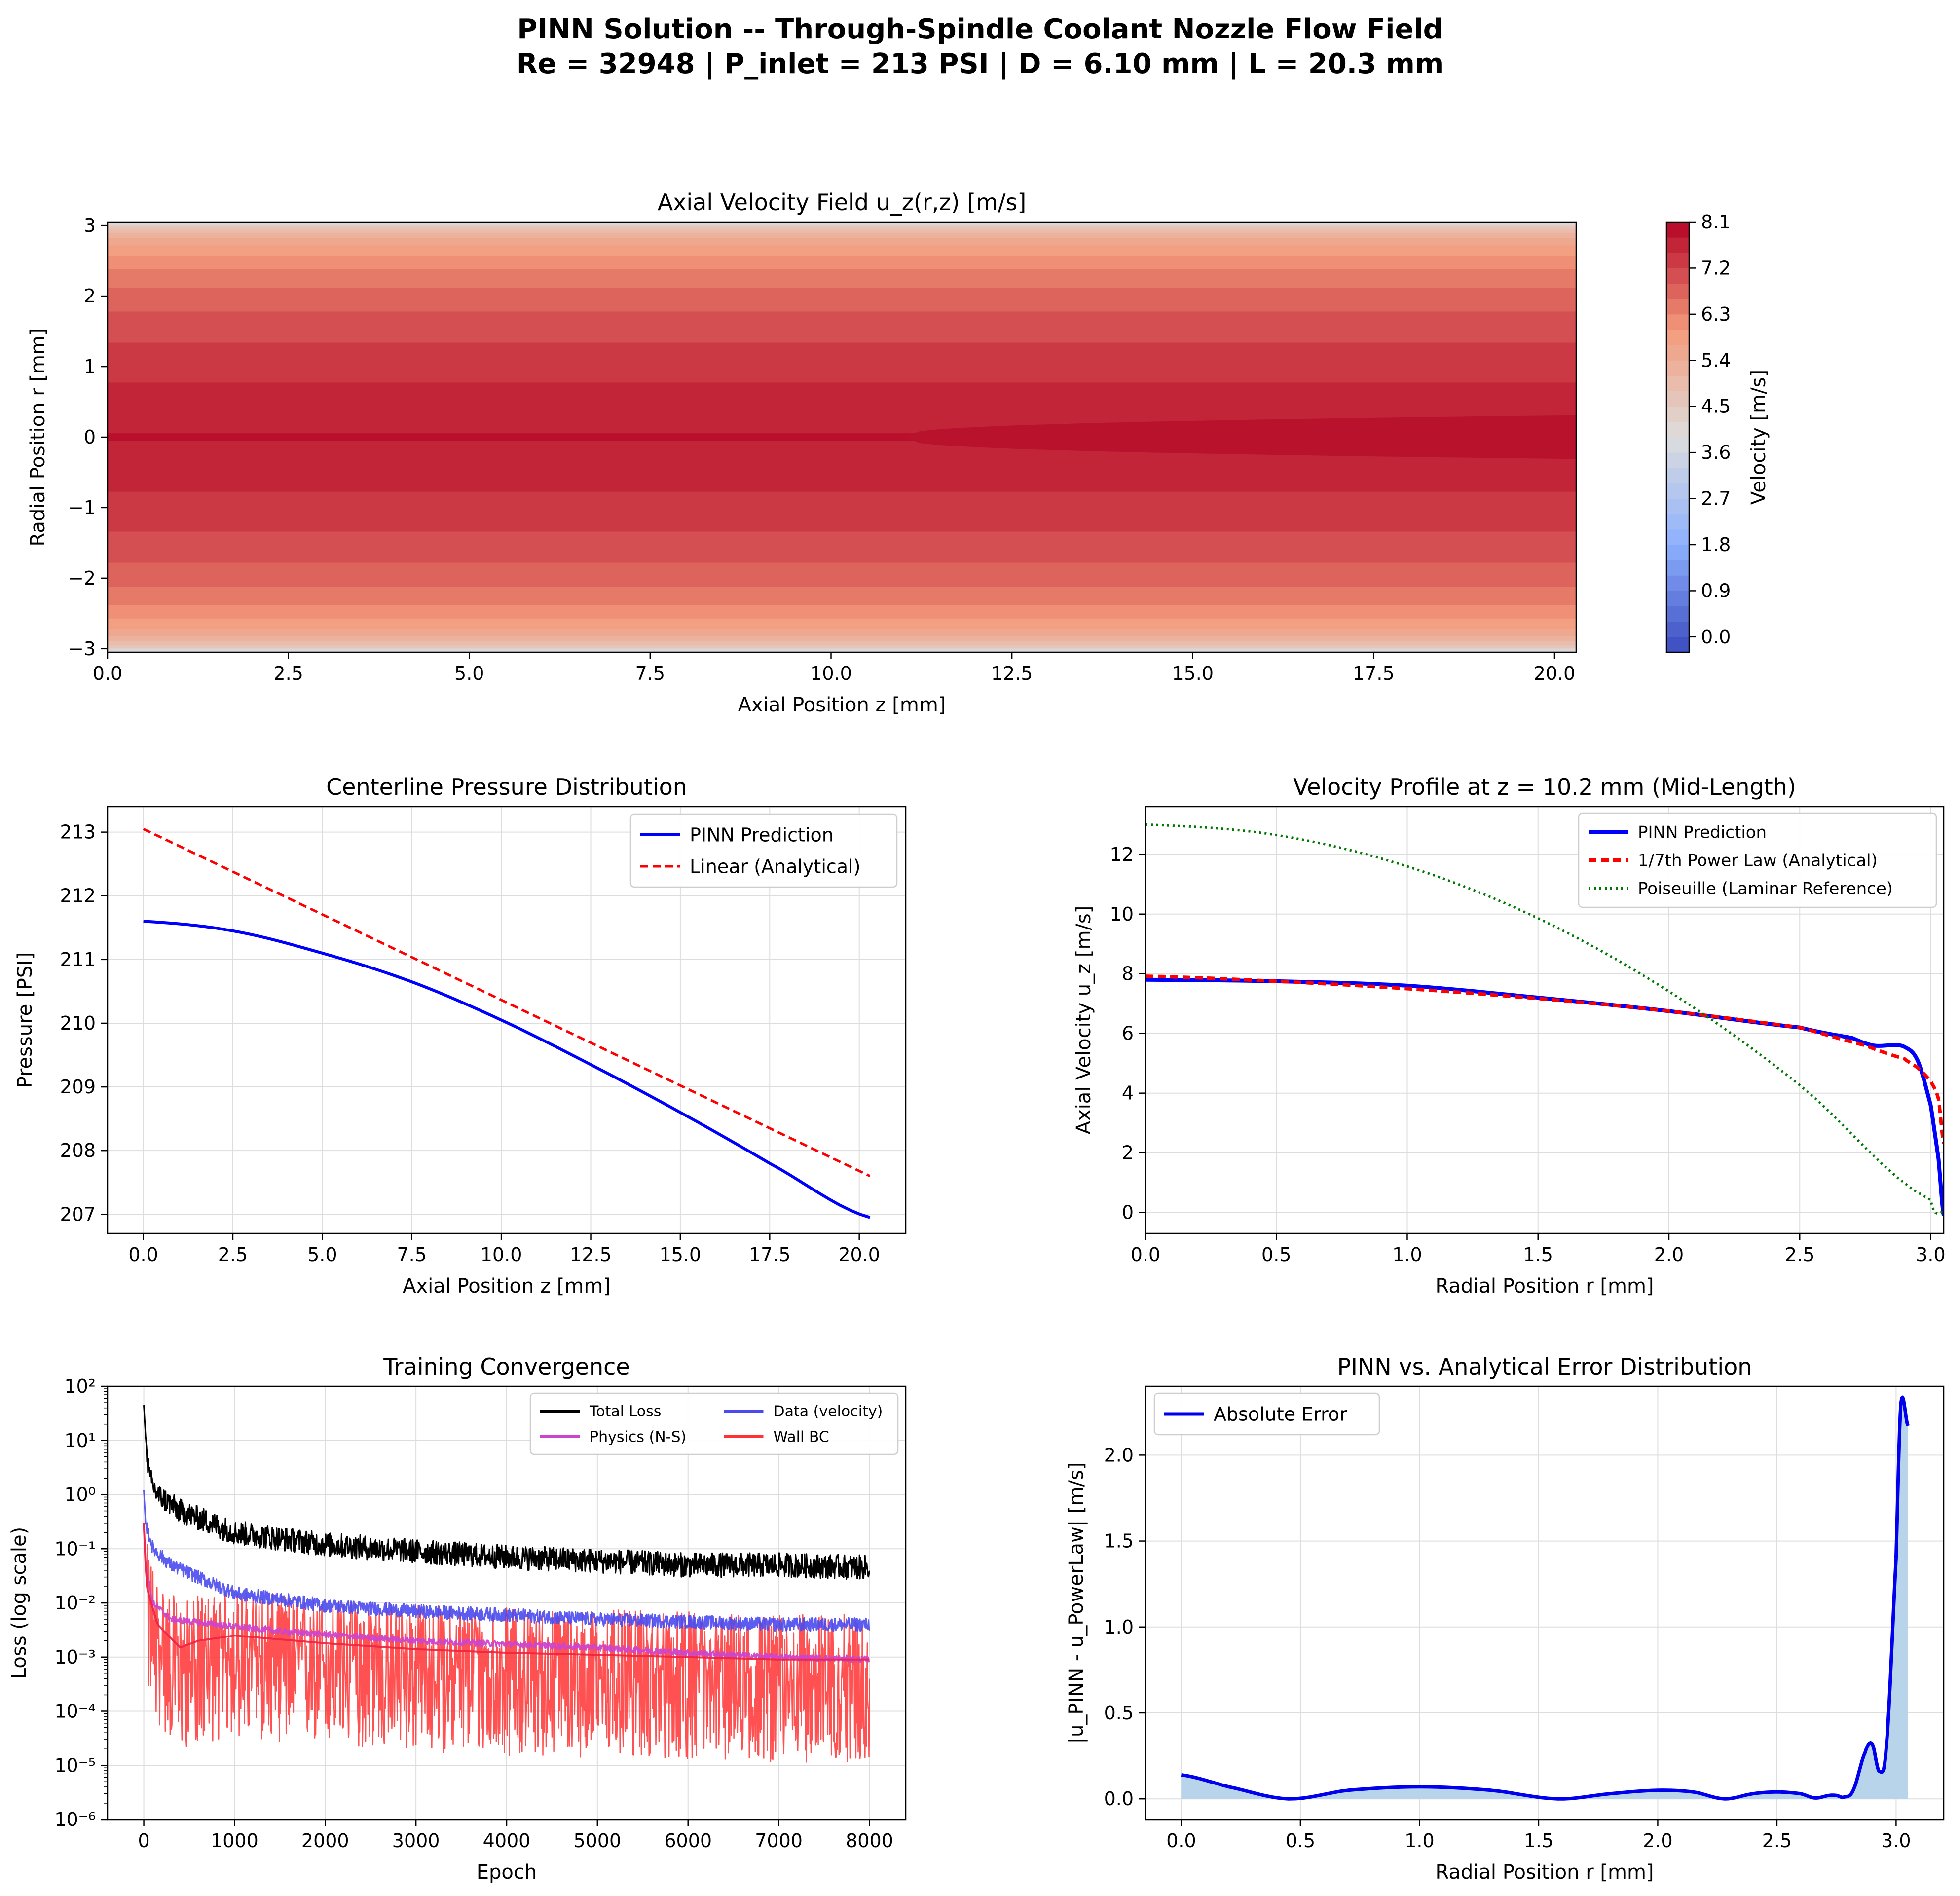  Describe the element at coordinates (1122, 914) in the screenshot. I see `y-tick-label: 10` at that location.